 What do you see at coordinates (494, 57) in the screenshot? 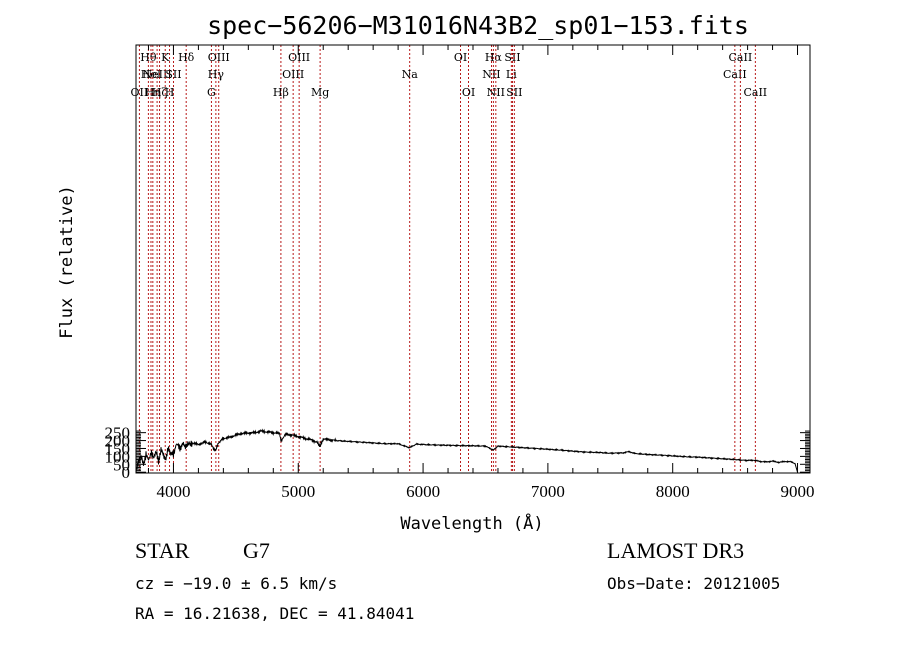
I see `marker-label: Hα` at bounding box center [494, 57].